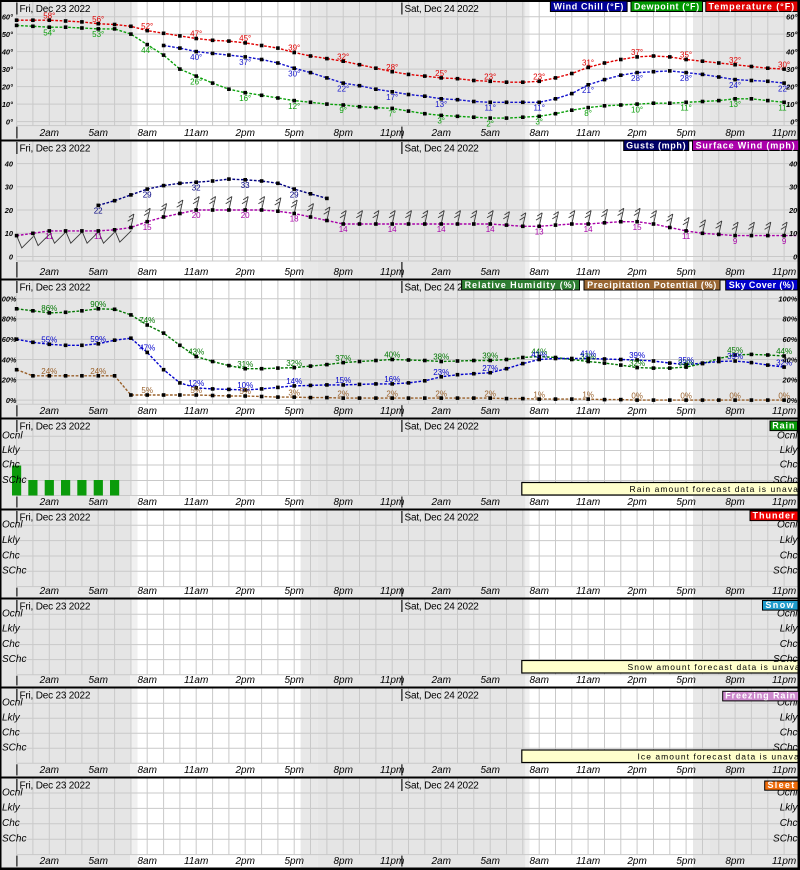  I want to click on svg-text: 20%, so click(9, 380).